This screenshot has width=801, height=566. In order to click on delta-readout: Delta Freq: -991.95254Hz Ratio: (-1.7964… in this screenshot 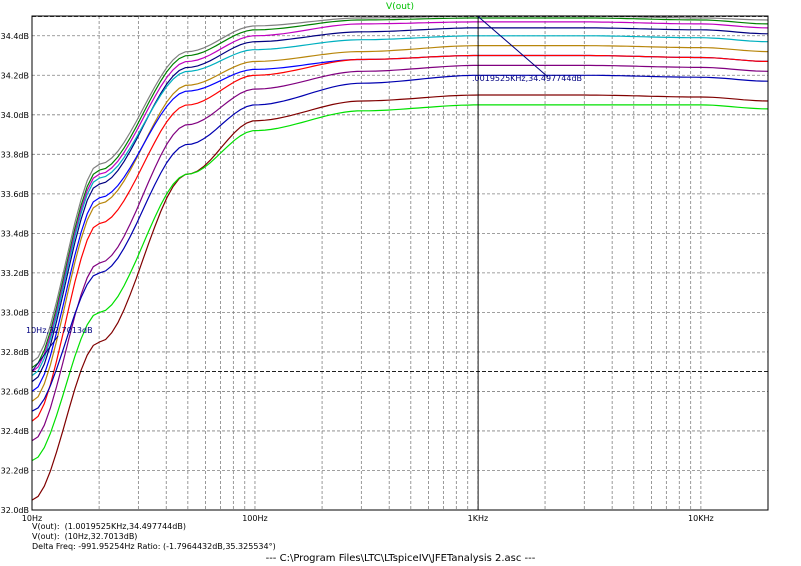, I will do `click(154, 546)`.